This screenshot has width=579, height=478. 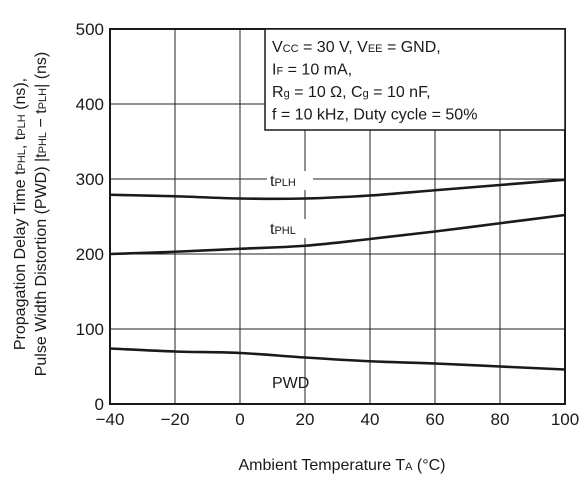 I want to click on x-tick-label: 100, so click(x=565, y=419).